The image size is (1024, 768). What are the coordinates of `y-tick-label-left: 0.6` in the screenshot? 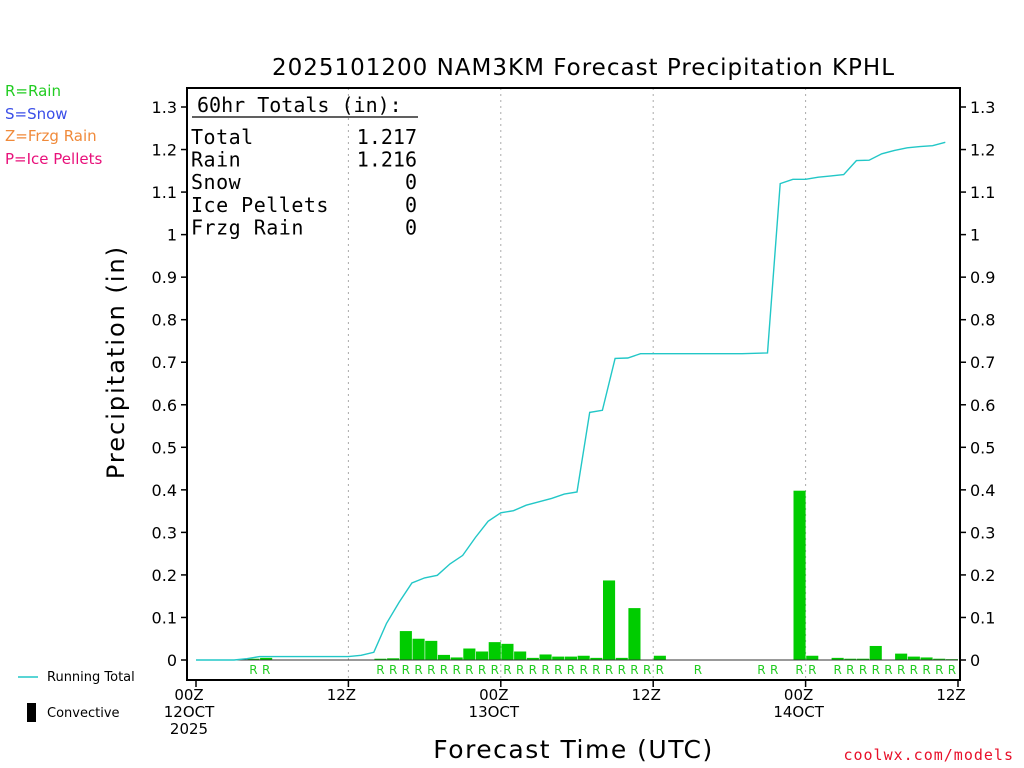 It's located at (164, 405).